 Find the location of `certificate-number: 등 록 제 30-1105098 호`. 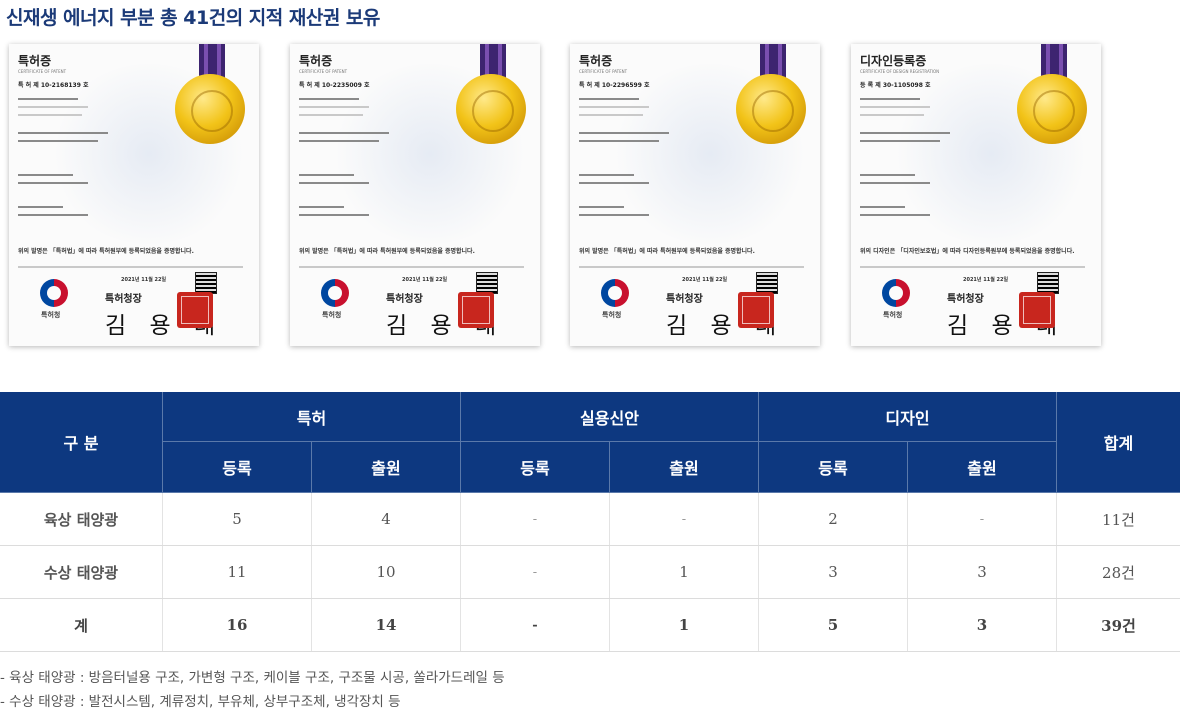

certificate-number: 등 록 제 30-1105098 호 is located at coordinates (895, 85).